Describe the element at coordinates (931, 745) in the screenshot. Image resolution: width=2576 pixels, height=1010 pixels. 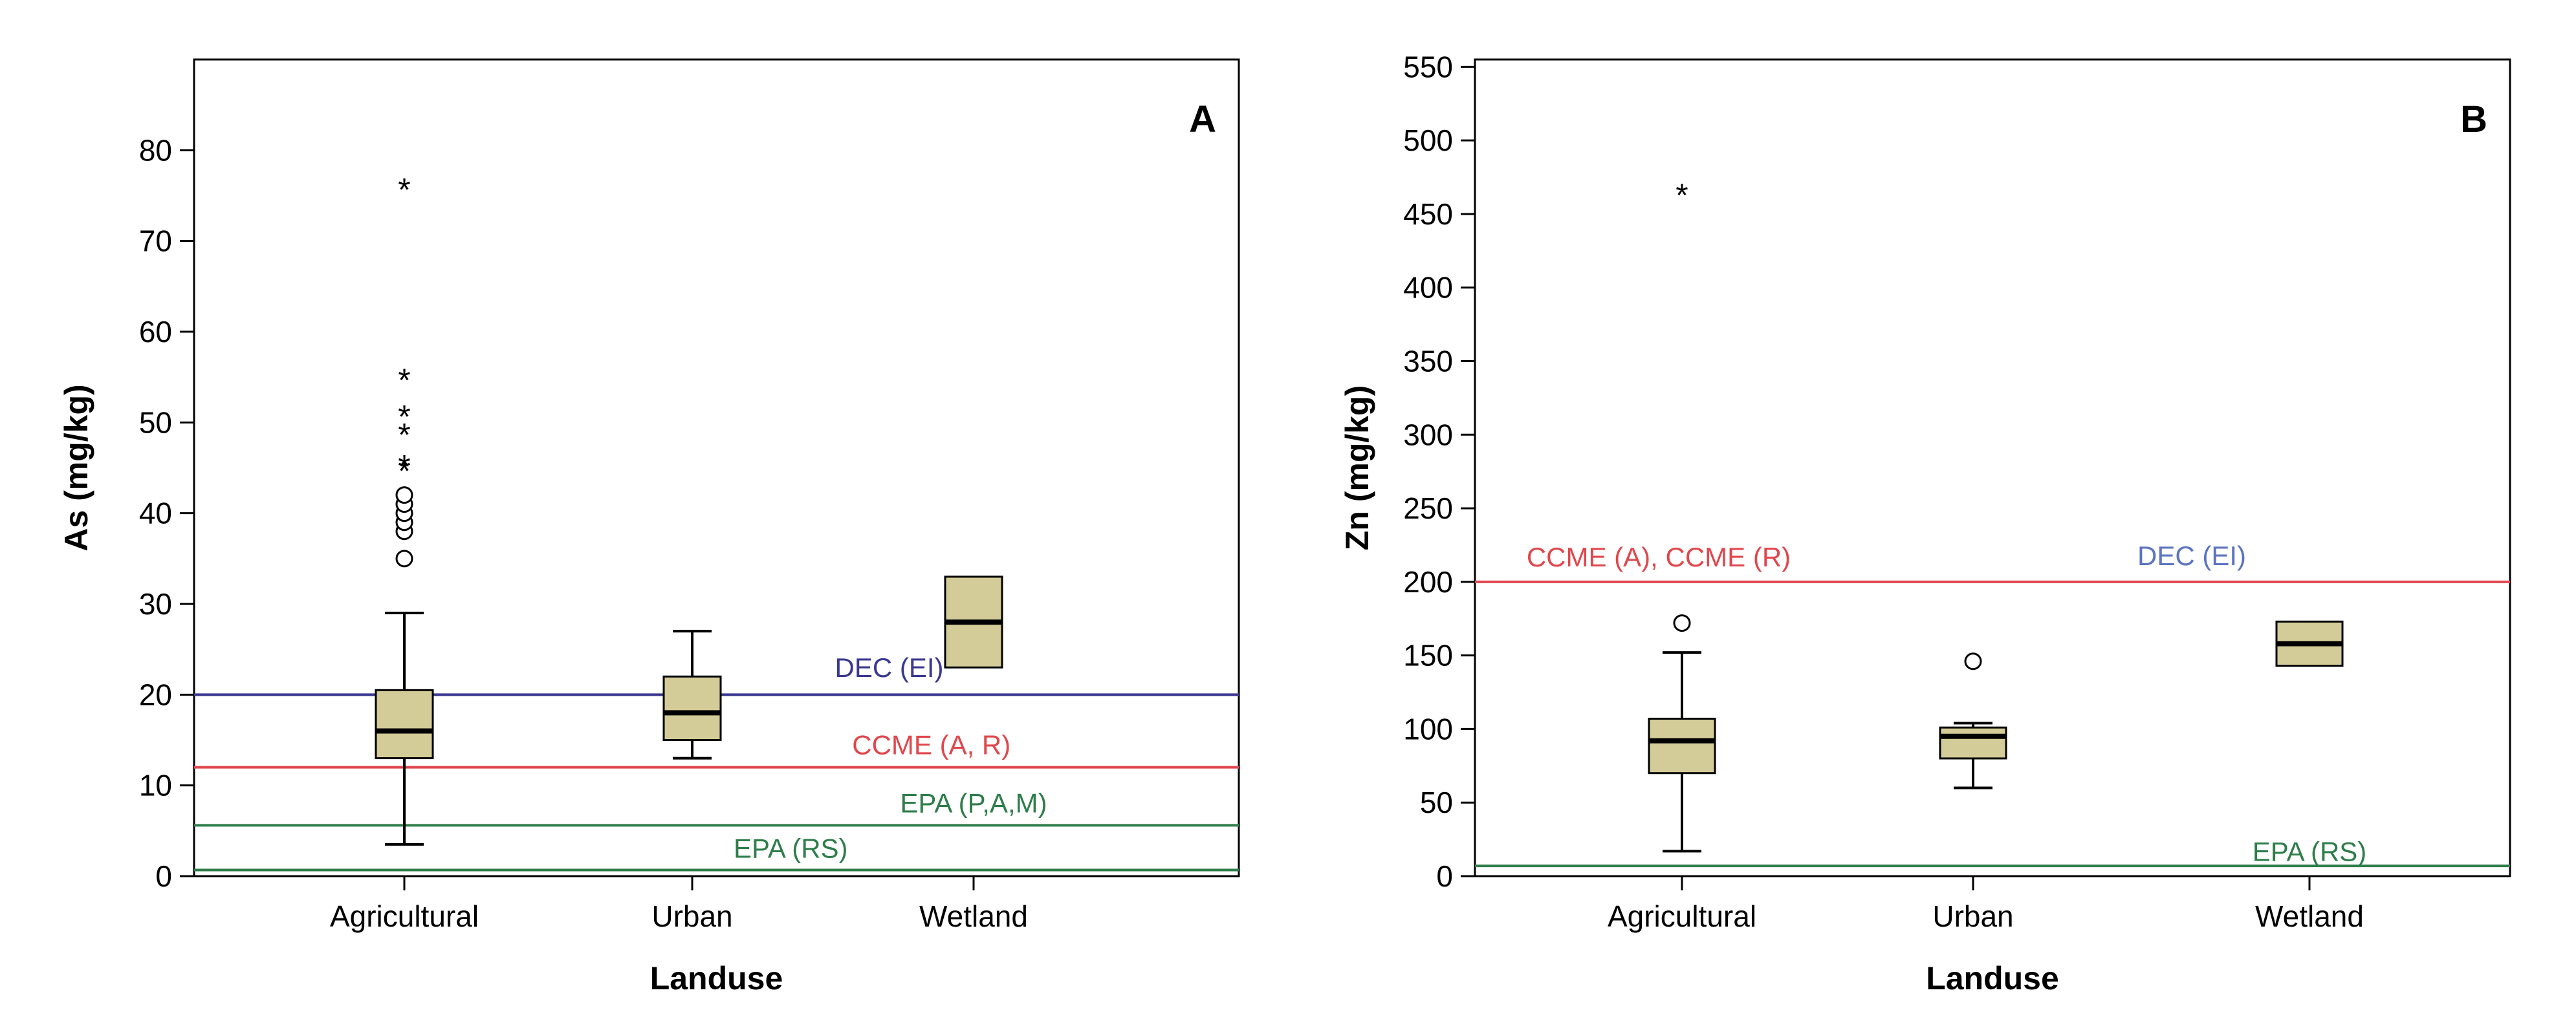
I see `reference-label: CCME (A, R)` at that location.